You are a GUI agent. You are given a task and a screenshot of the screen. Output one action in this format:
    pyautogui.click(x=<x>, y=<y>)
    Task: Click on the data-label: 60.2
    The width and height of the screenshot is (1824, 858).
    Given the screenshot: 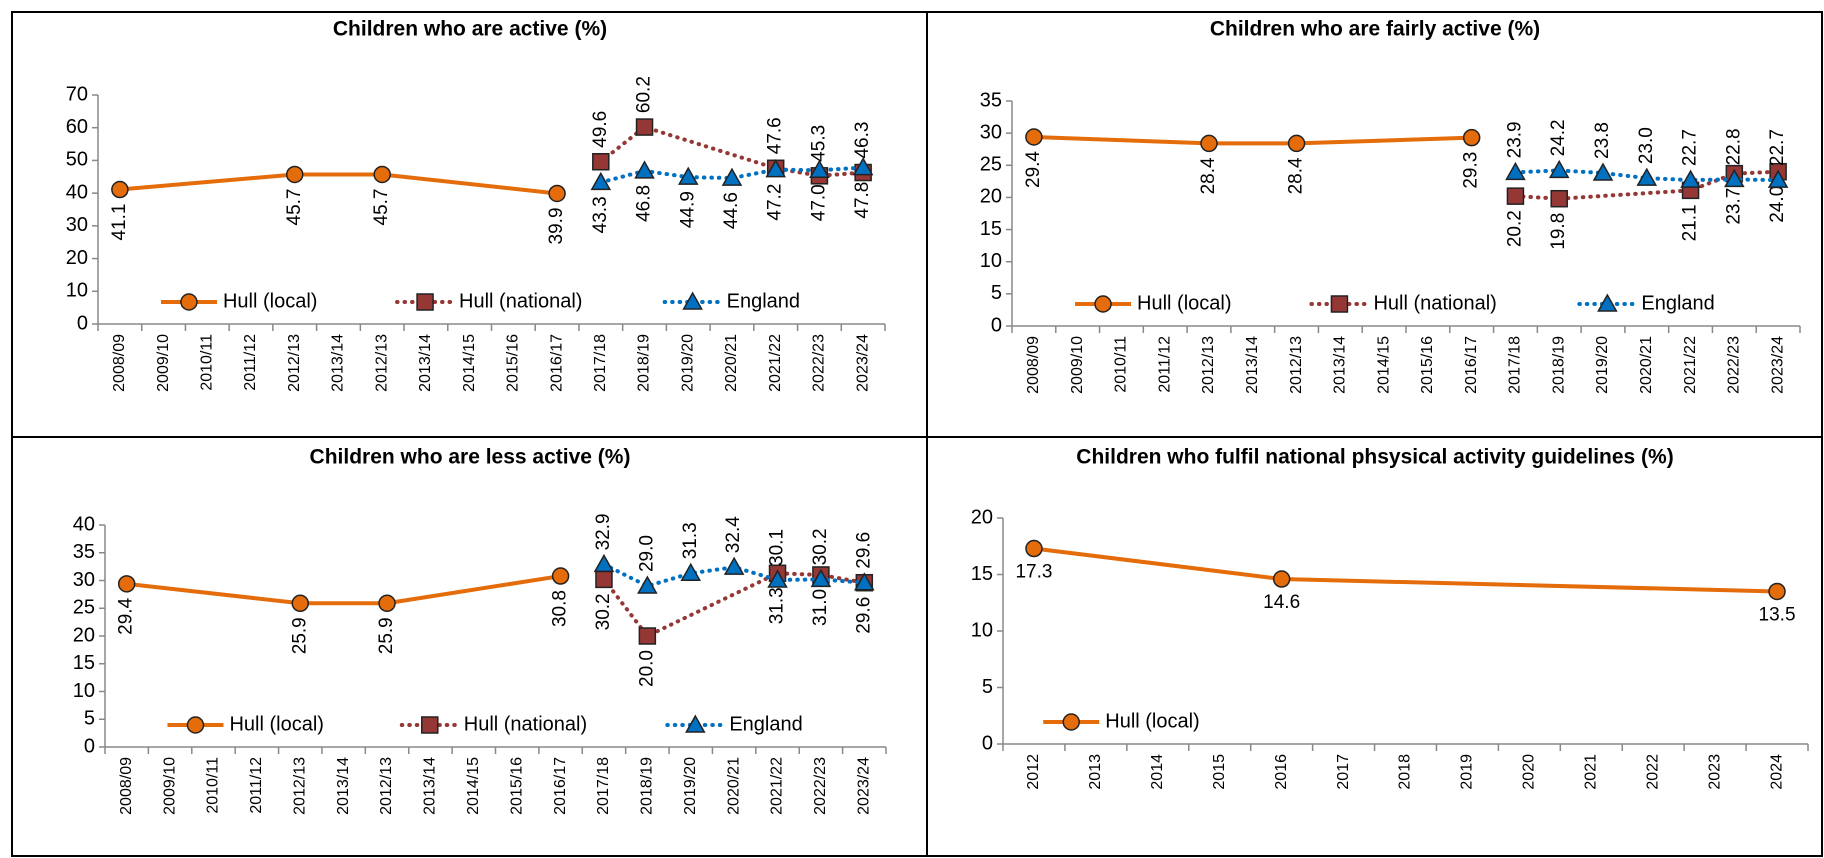 What is the action you would take?
    pyautogui.click(x=644, y=94)
    